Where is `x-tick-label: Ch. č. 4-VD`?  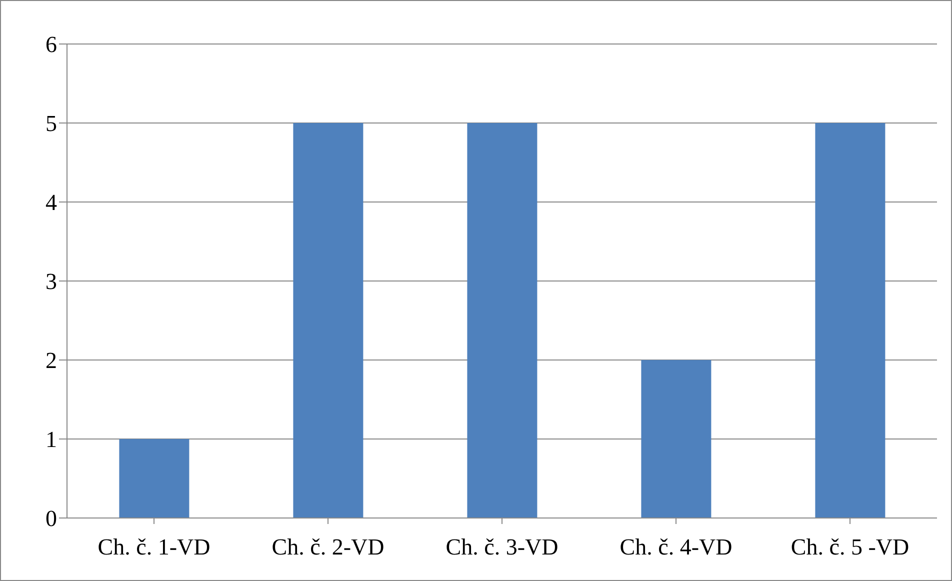 x-tick-label: Ch. č. 4-VD is located at coordinates (676, 547).